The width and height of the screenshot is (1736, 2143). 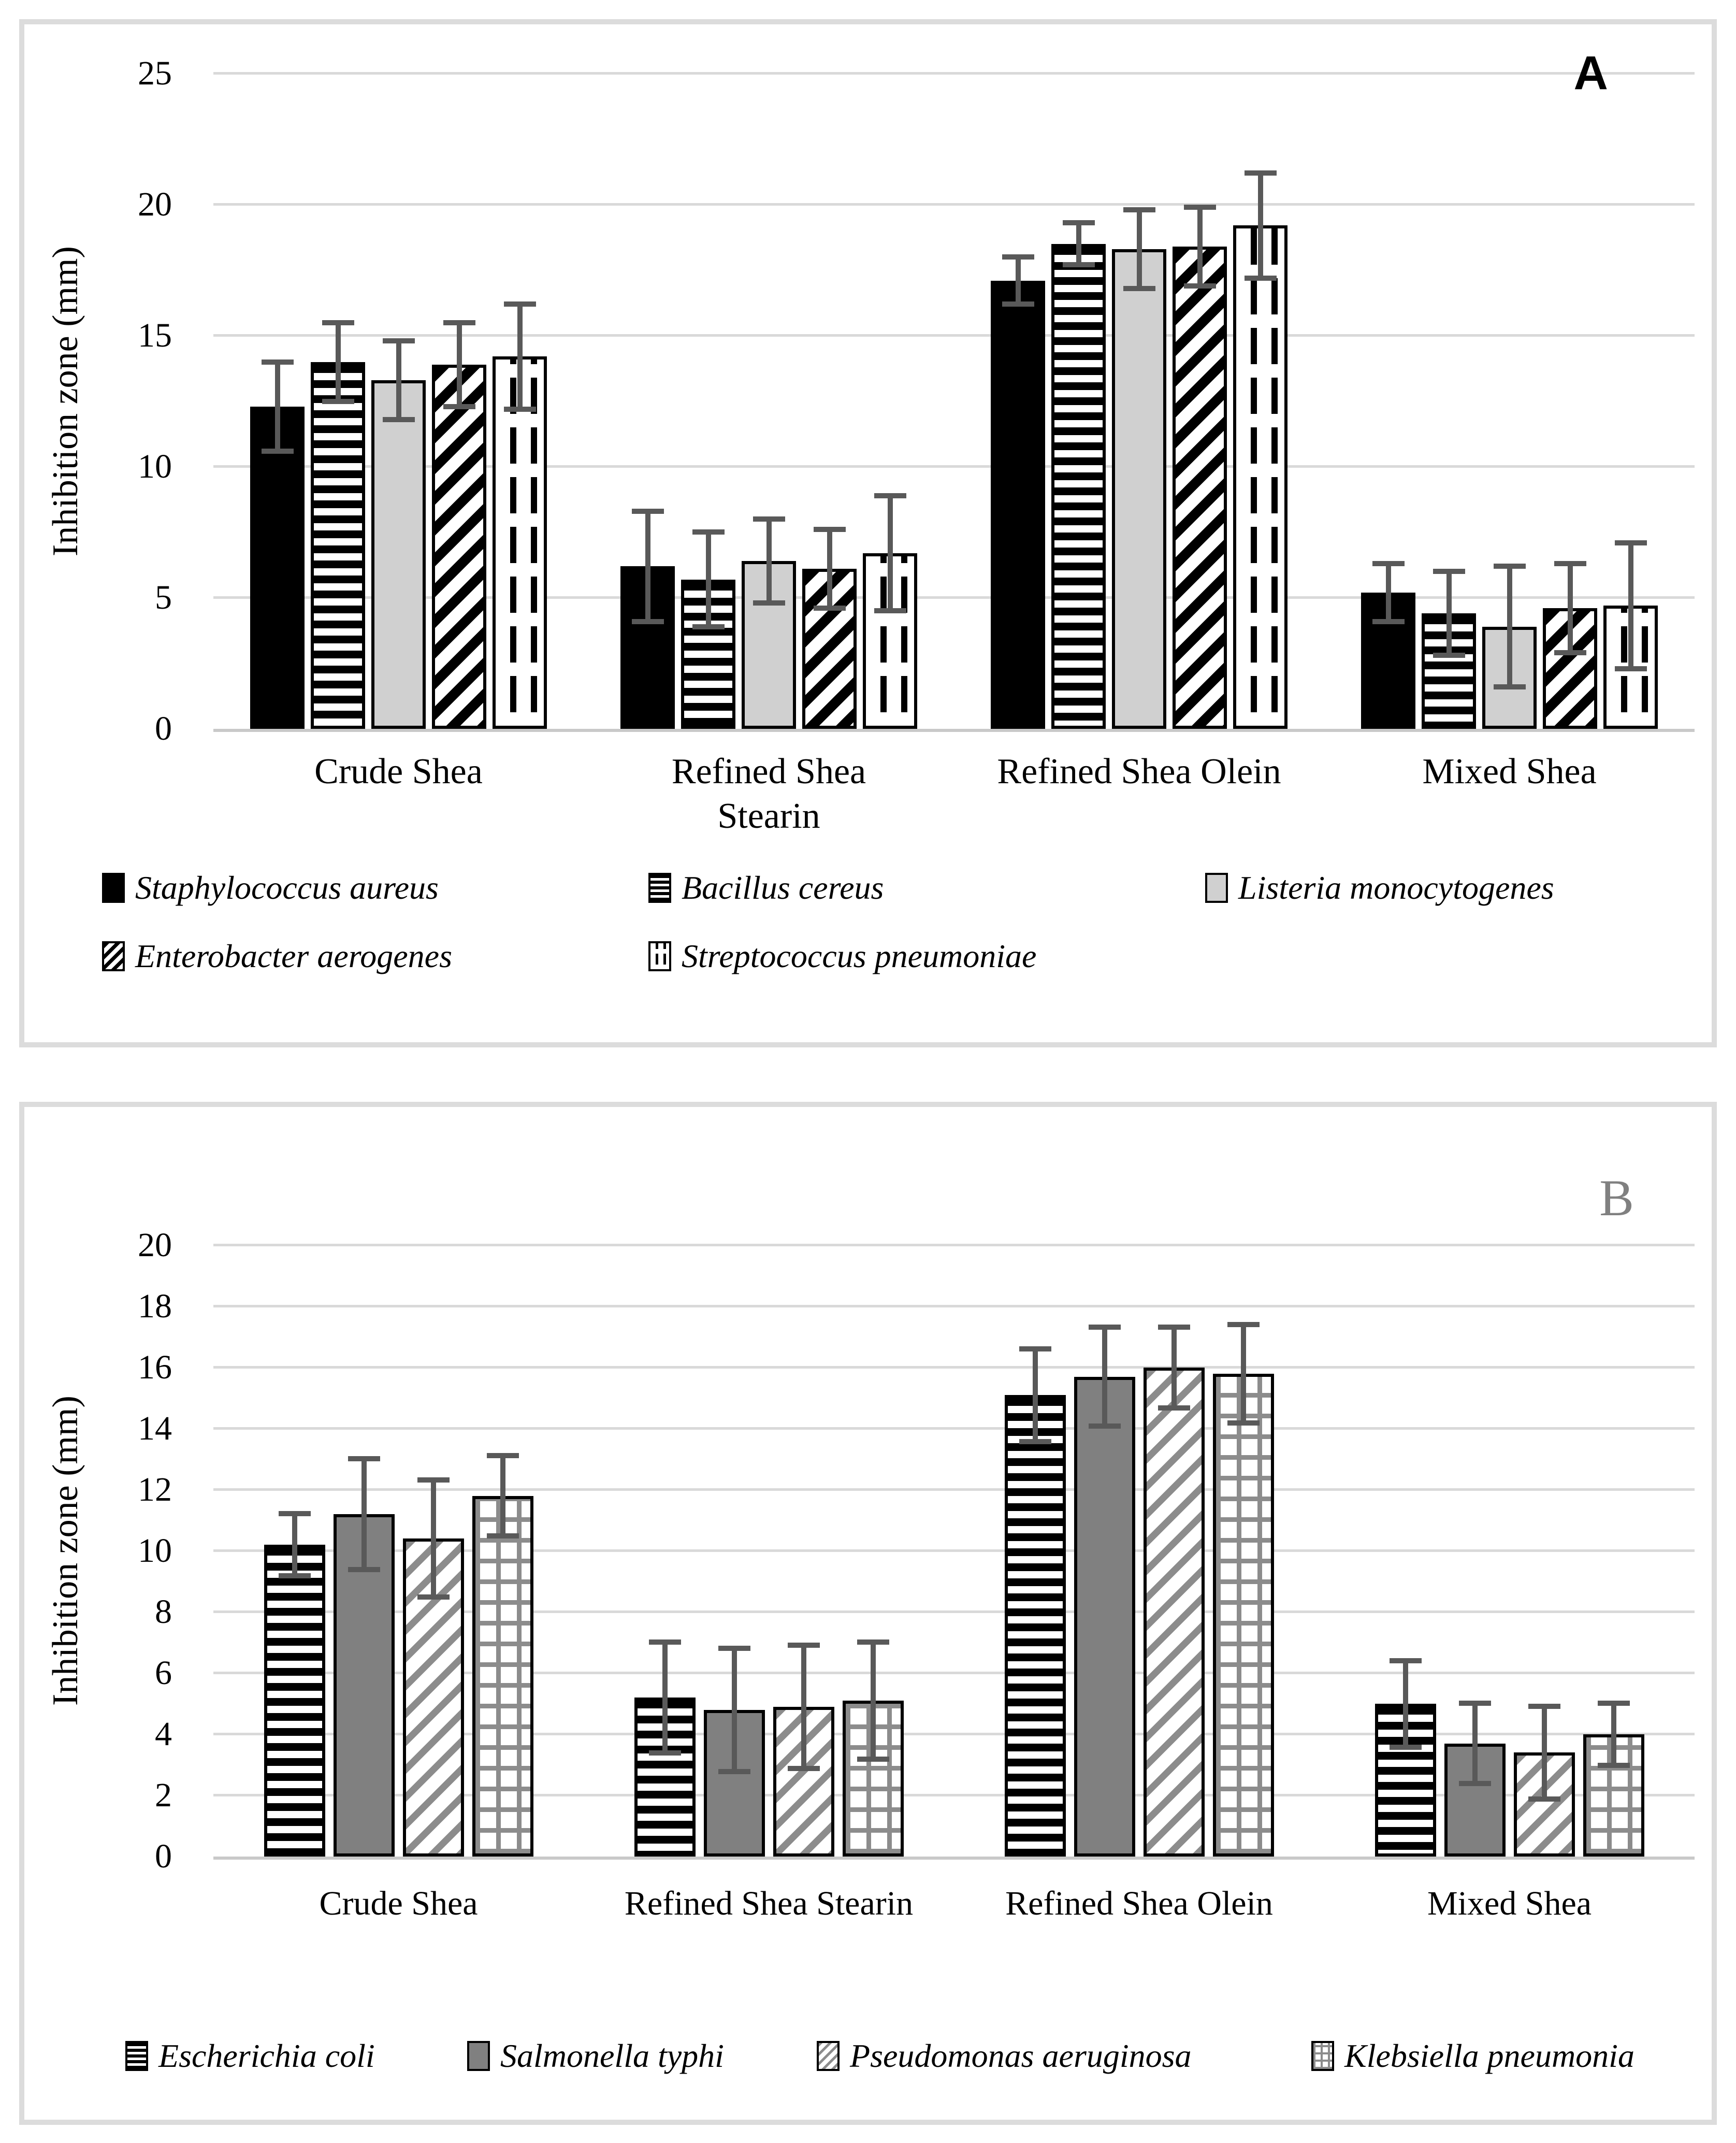 I want to click on y-tick-label: 4, so click(x=163, y=1734).